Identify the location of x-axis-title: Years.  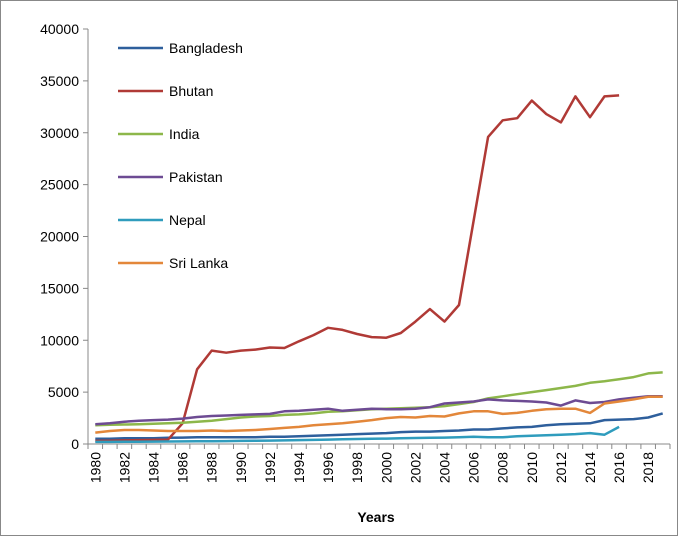
(376, 517).